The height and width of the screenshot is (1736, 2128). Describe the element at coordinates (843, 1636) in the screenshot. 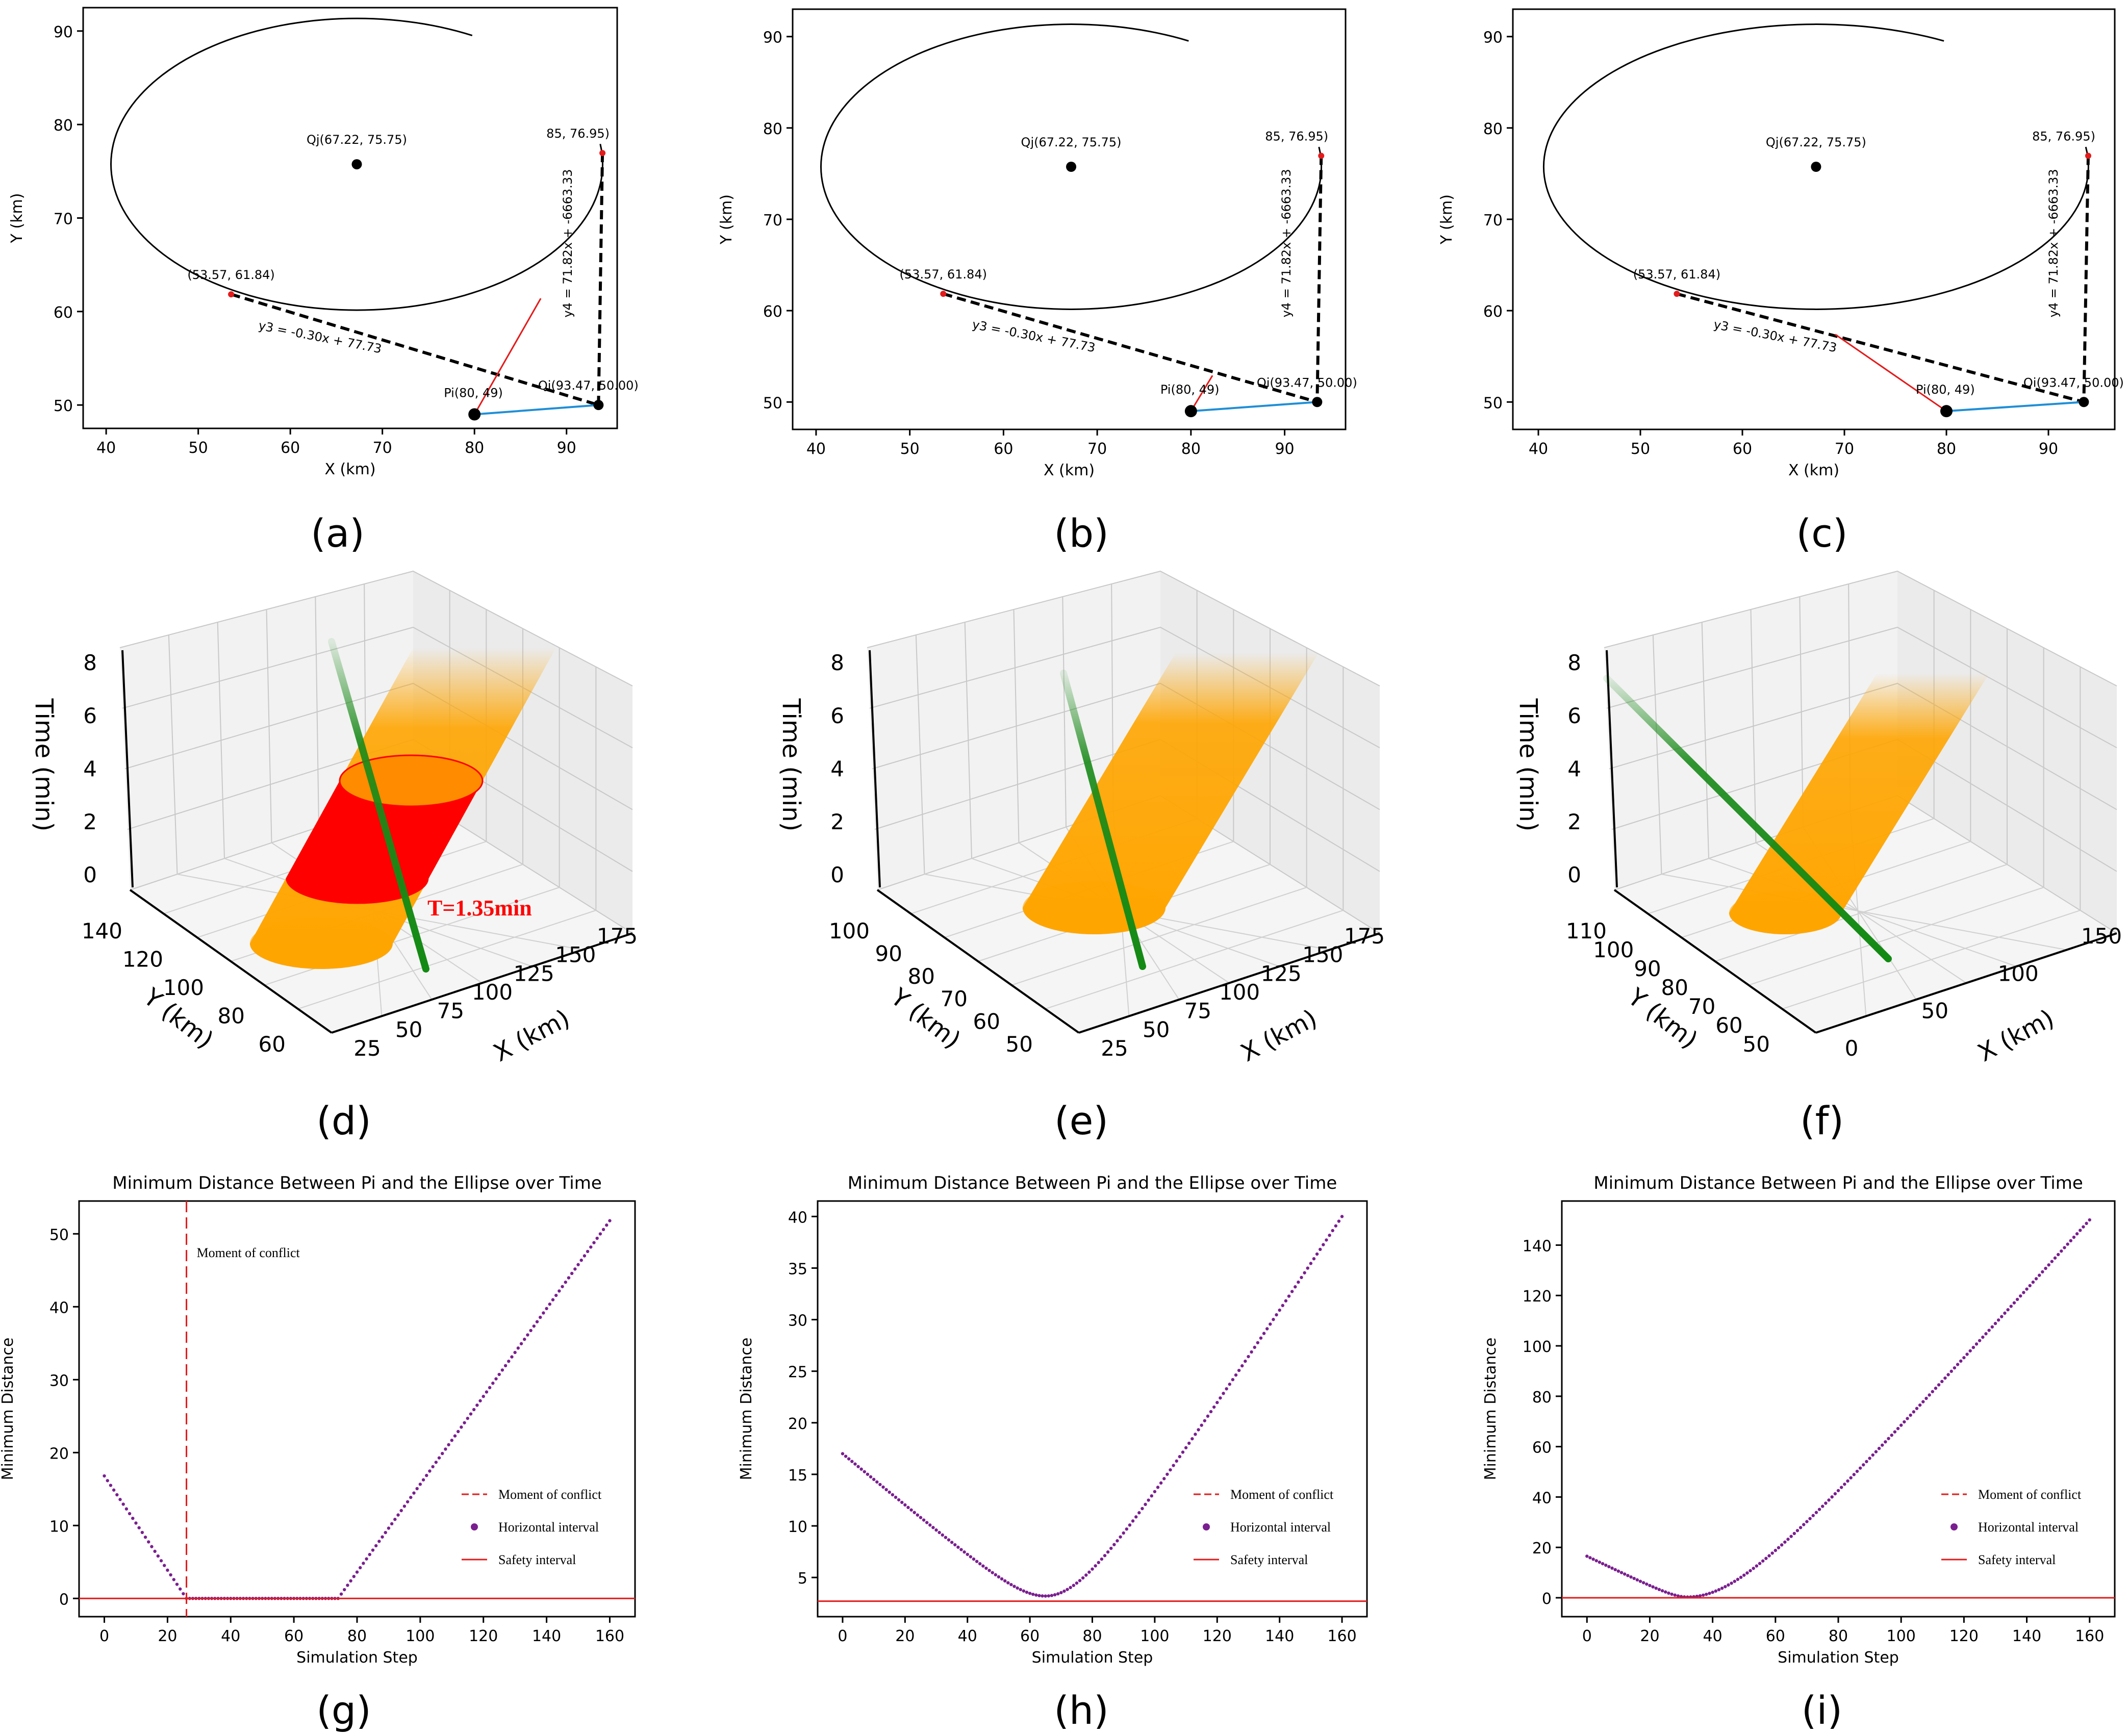

I see `x-tick-label: 0` at that location.